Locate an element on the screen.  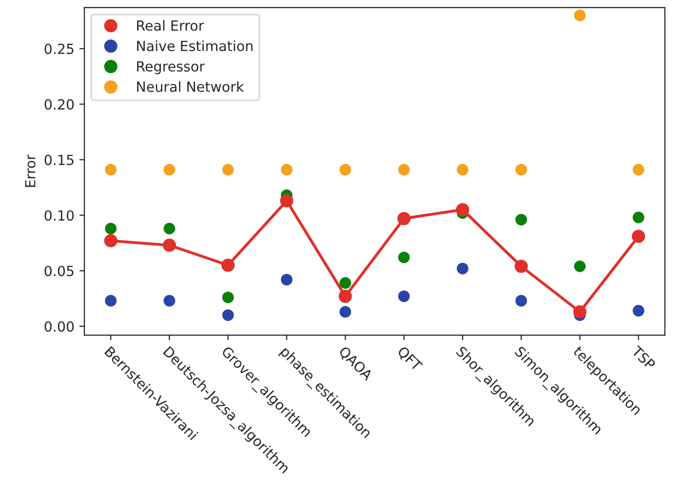
y-tick-label: 0.05 is located at coordinates (59, 271).